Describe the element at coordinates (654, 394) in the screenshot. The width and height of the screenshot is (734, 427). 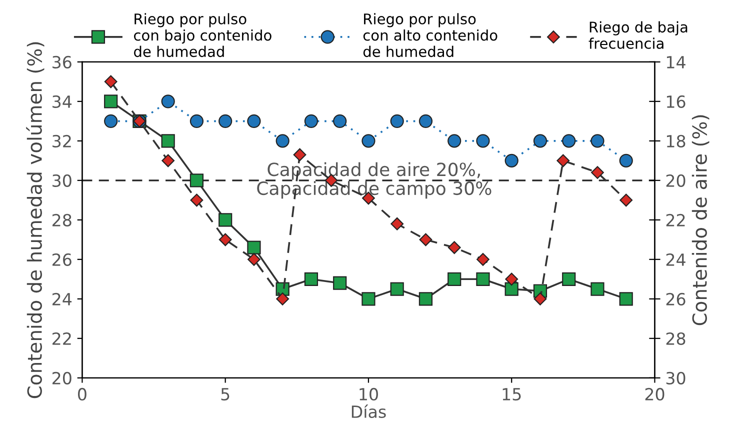
I see `x-tick-label: 20` at that location.